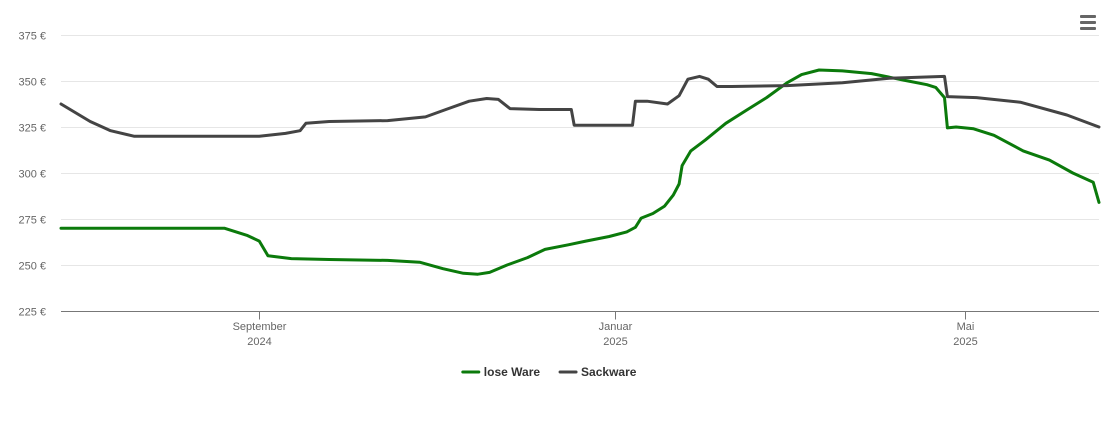 This screenshot has height=422, width=1110. I want to click on legend-item: Sackware, so click(597, 372).